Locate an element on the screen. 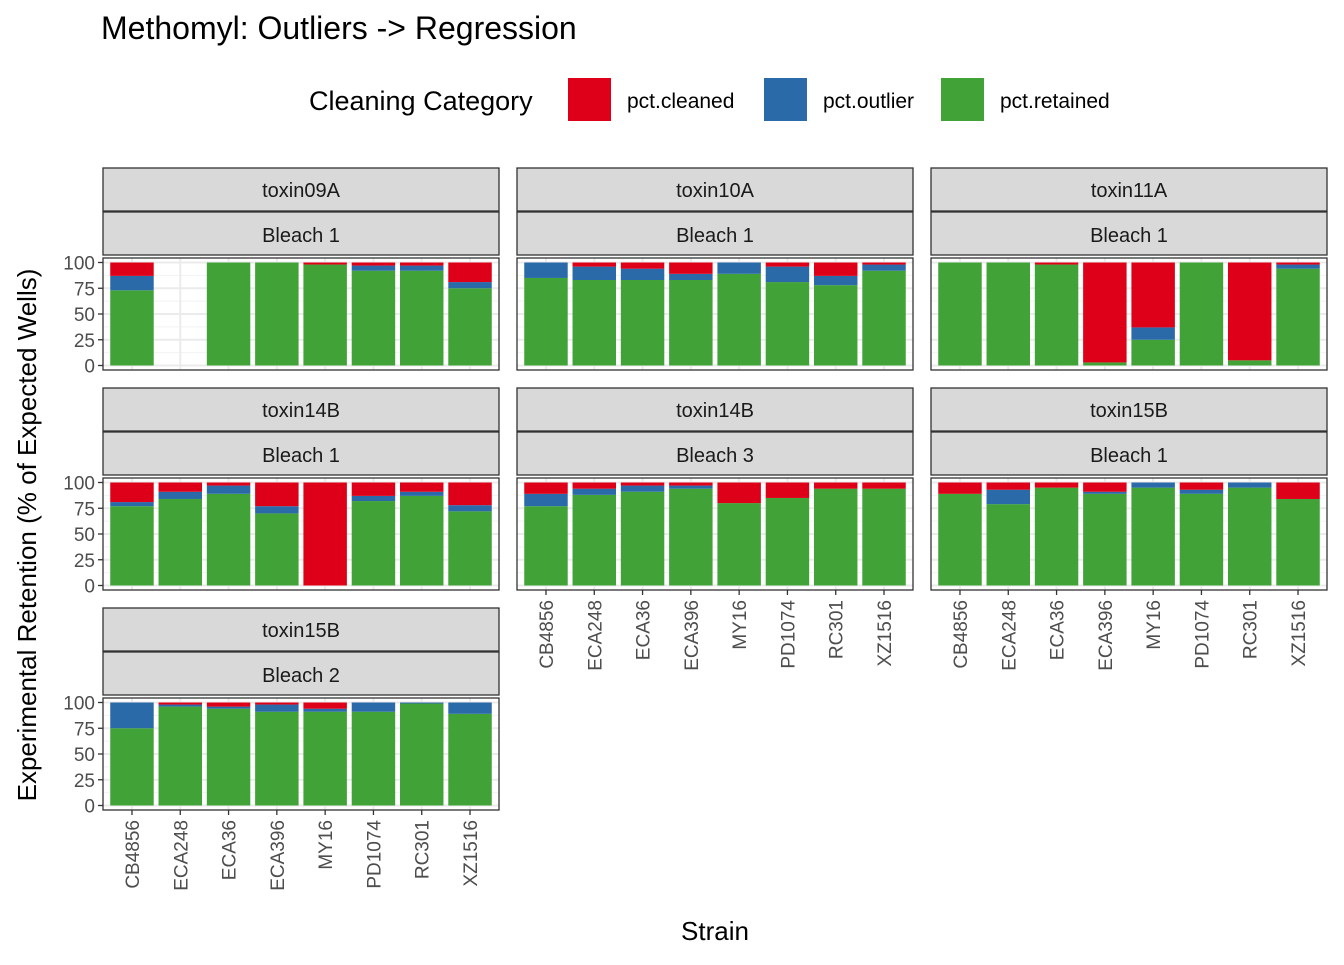 Image resolution: width=1344 pixels, height=965 pixels. bar-pct-retained-ECA248 is located at coordinates (1008, 314).